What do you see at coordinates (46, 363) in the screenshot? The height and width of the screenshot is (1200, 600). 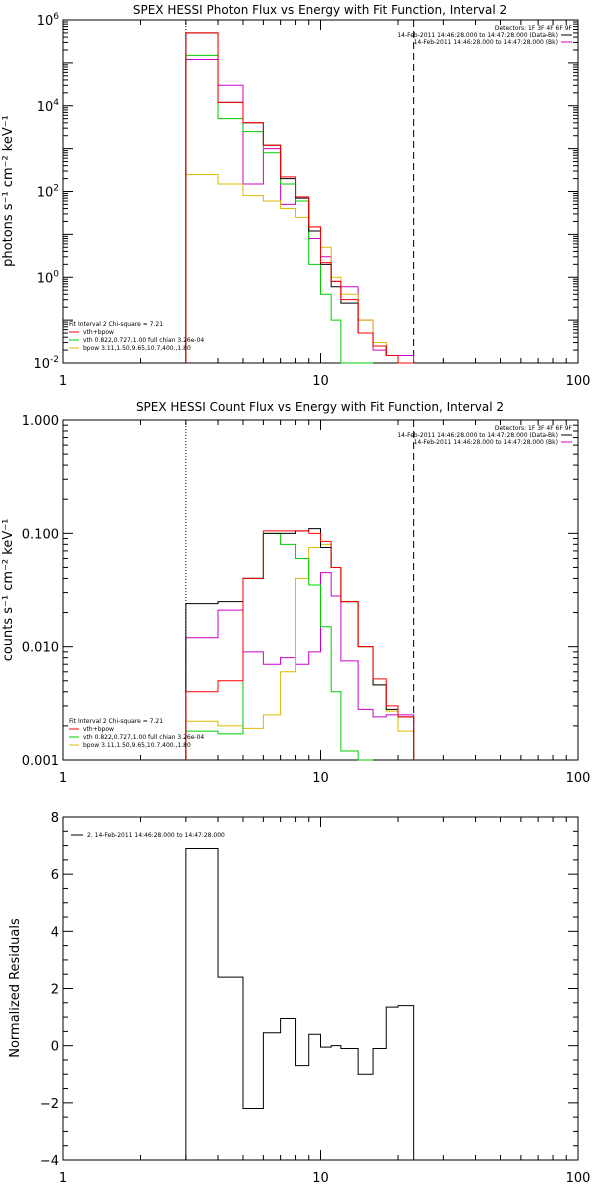 I see `y-tick-label: 10⁻²` at bounding box center [46, 363].